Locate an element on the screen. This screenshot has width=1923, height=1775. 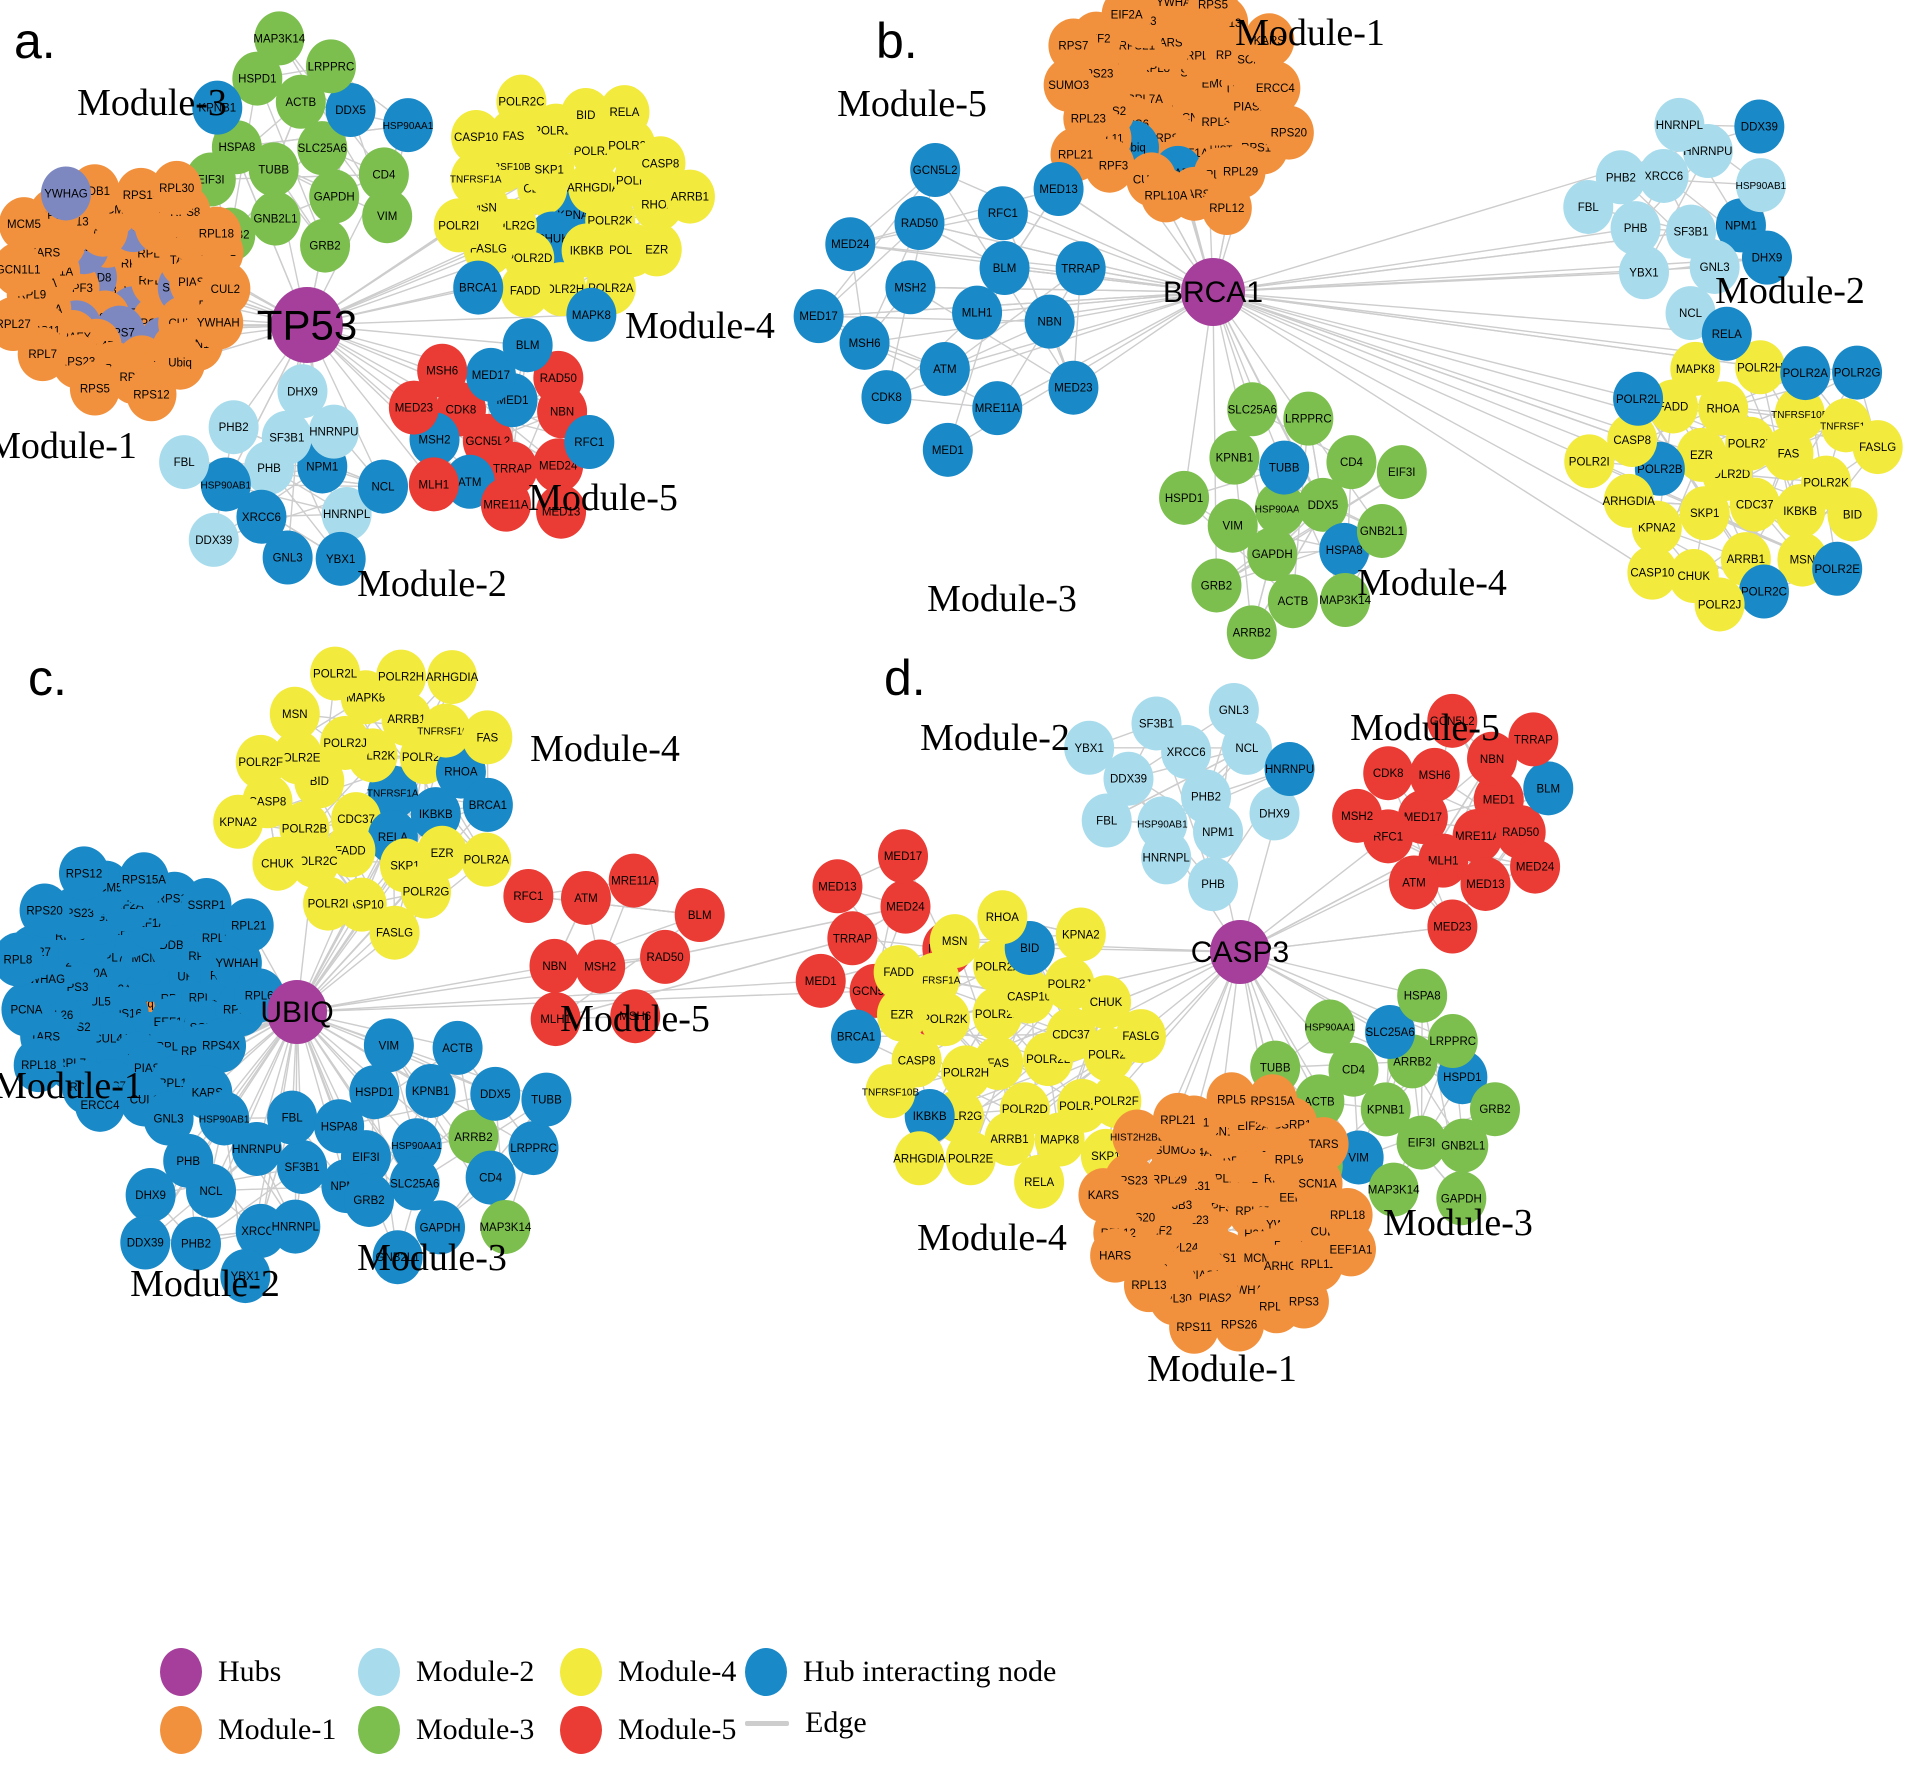
node: BID is located at coordinates (1852, 514).